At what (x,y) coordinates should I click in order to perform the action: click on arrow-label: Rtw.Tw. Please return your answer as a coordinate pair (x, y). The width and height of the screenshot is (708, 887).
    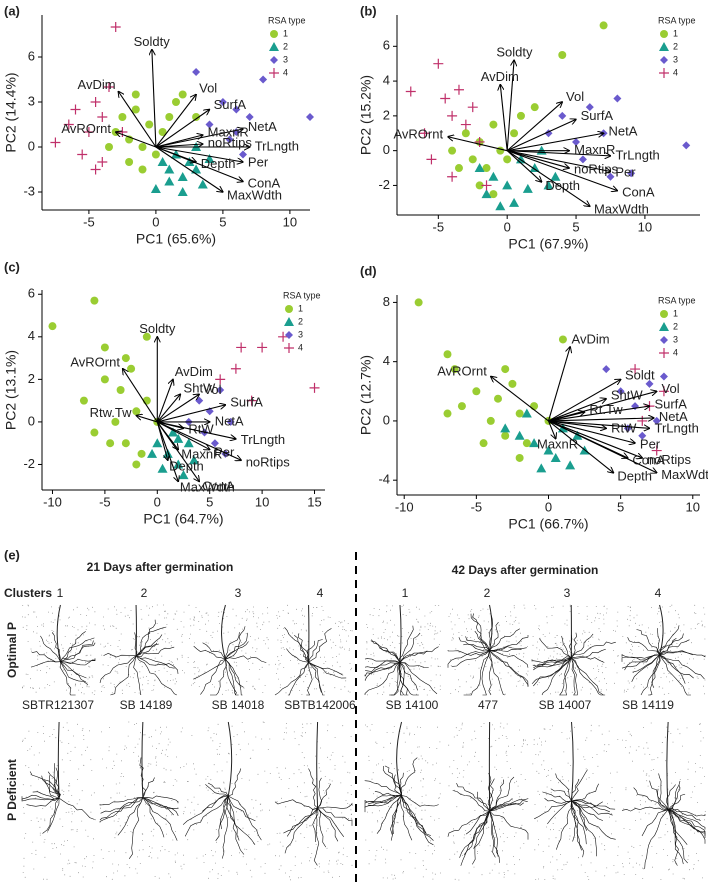
    Looking at the image, I should click on (111, 412).